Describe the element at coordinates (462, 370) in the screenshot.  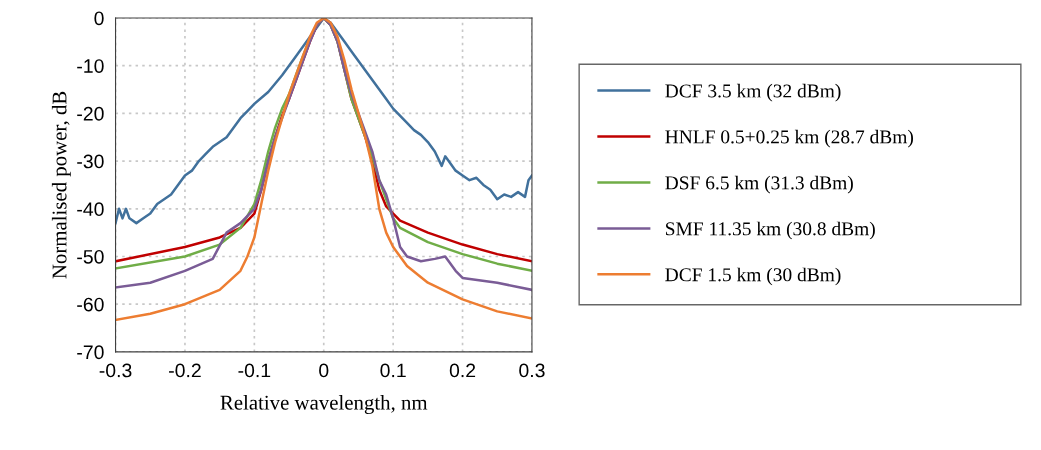
I see `x-tick-label: 0.2` at that location.